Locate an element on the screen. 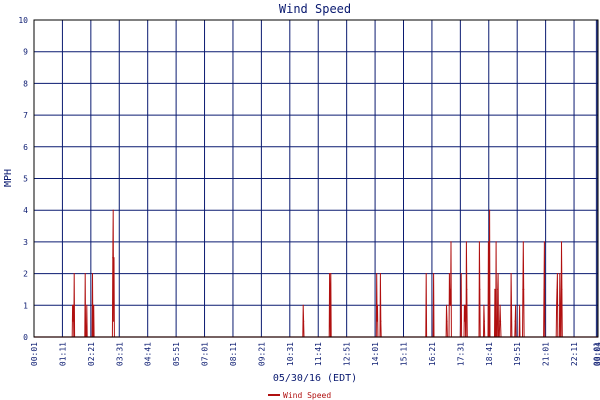 The width and height of the screenshot is (600, 400). x-tick-label: 19:51 is located at coordinates (517, 354).